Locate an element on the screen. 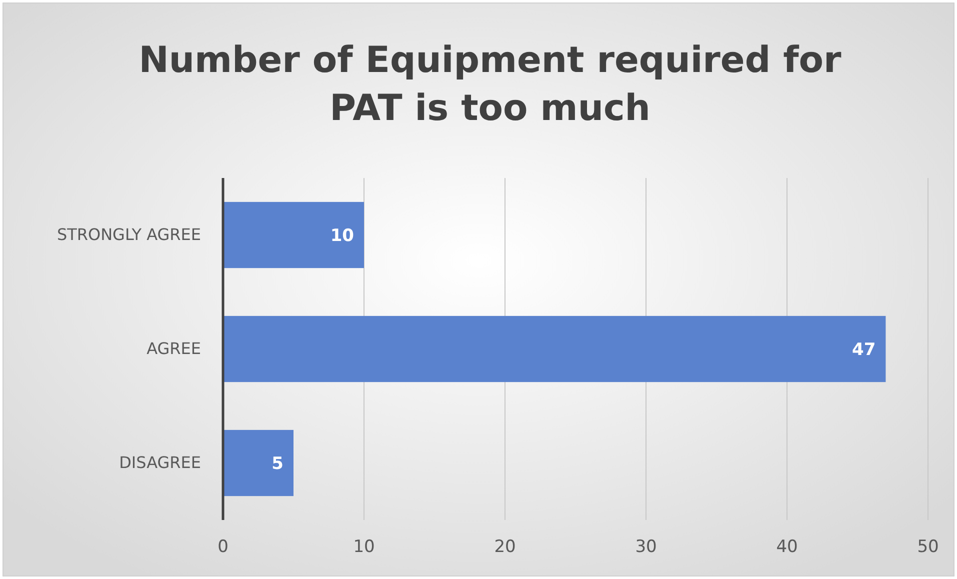 Image resolution: width=957 pixels, height=579 pixels. x-tick-label: 20 is located at coordinates (505, 547).